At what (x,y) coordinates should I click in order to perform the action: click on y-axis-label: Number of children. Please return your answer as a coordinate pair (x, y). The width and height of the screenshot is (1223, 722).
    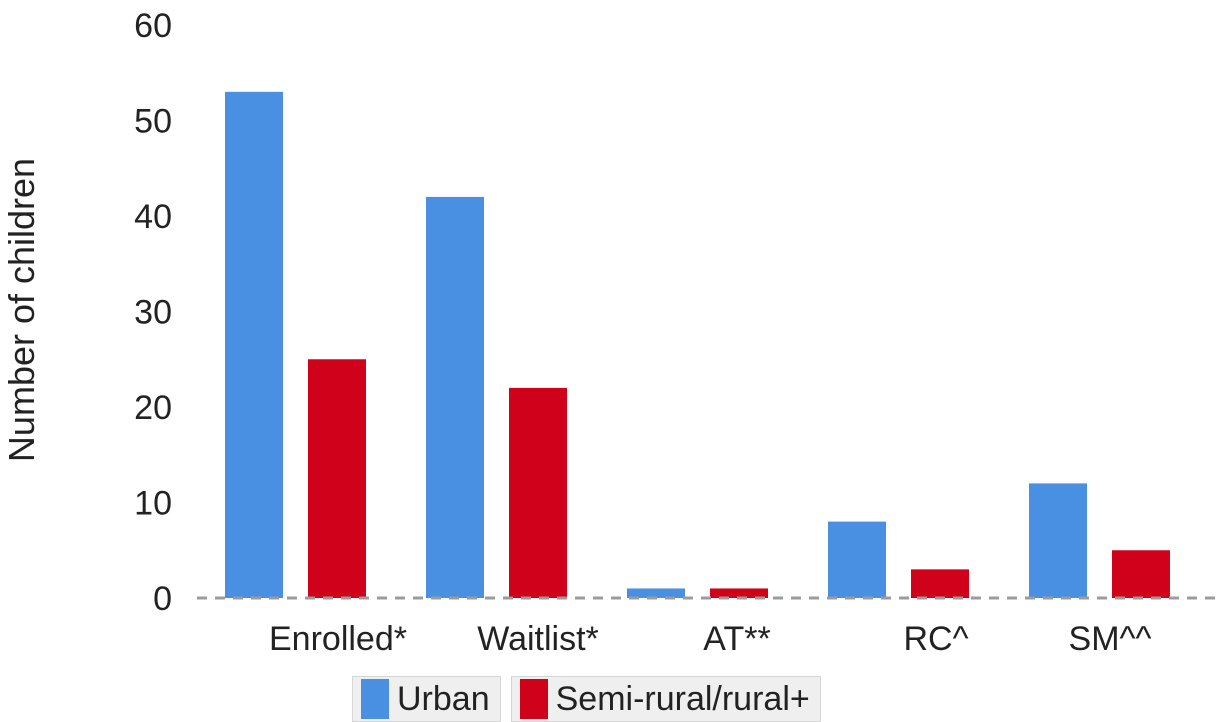
    Looking at the image, I should click on (21, 310).